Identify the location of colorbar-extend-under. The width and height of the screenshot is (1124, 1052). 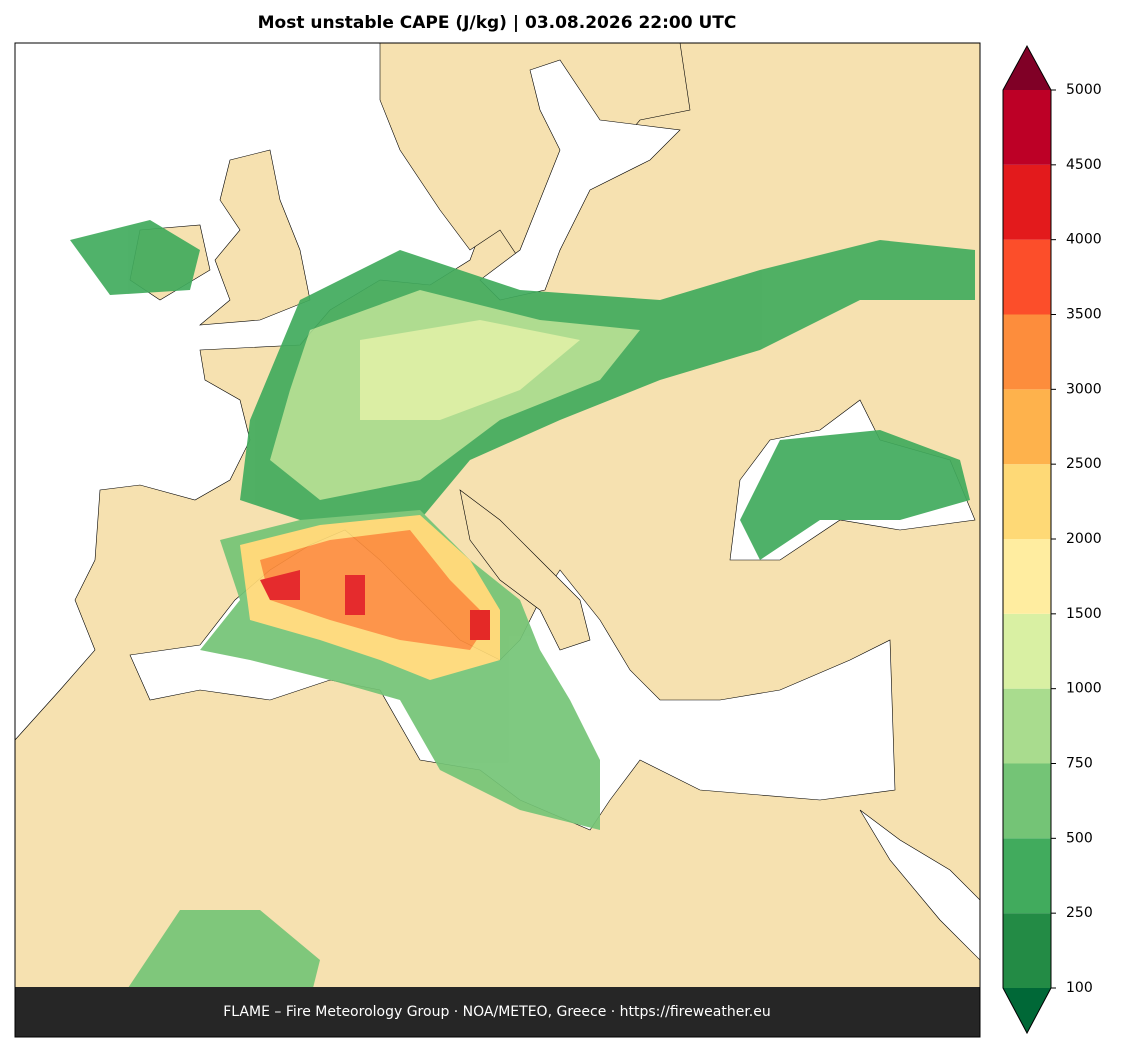
(1027, 1010).